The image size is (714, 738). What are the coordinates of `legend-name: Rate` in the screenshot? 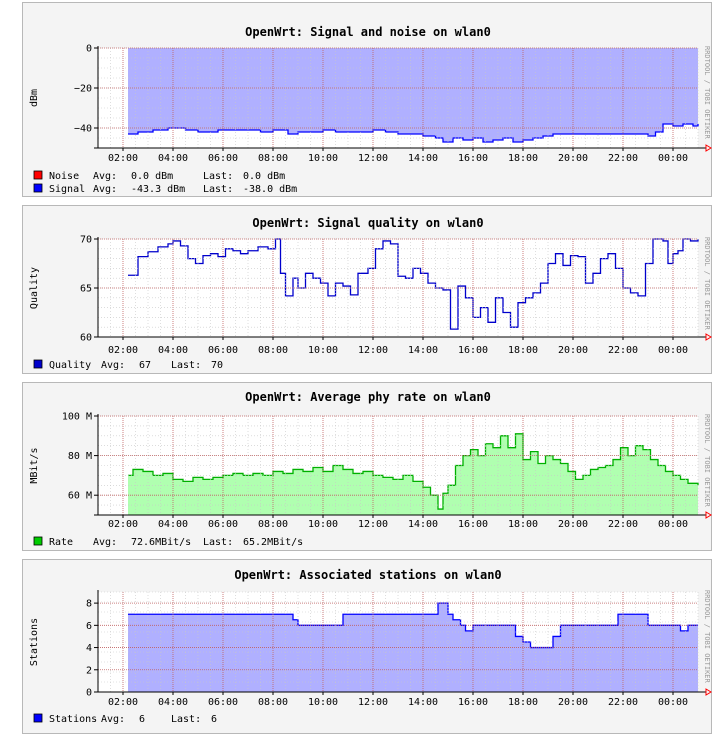 It's located at (61, 542).